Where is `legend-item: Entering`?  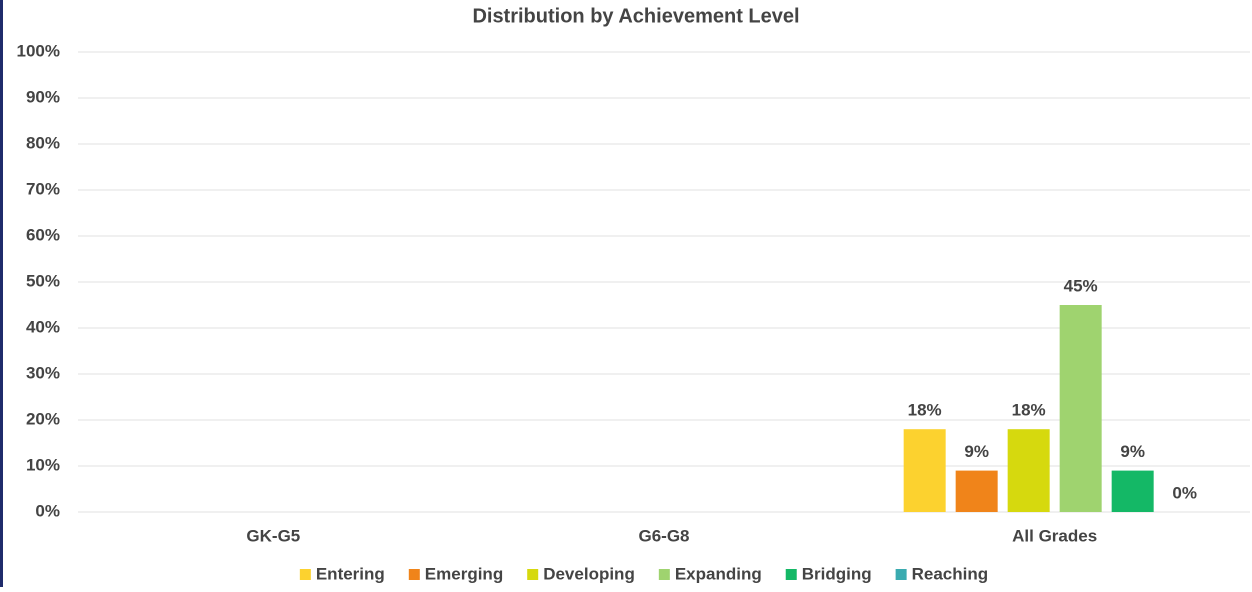
legend-item: Entering is located at coordinates (342, 573).